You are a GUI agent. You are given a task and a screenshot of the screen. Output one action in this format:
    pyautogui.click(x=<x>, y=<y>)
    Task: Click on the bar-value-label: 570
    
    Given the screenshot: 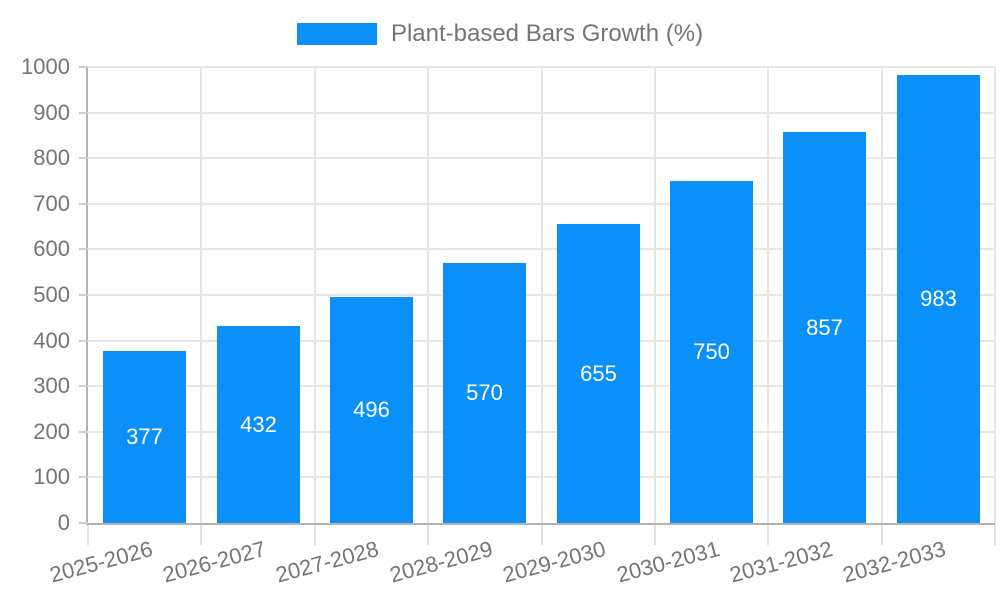 What is the action you would take?
    pyautogui.click(x=484, y=392)
    